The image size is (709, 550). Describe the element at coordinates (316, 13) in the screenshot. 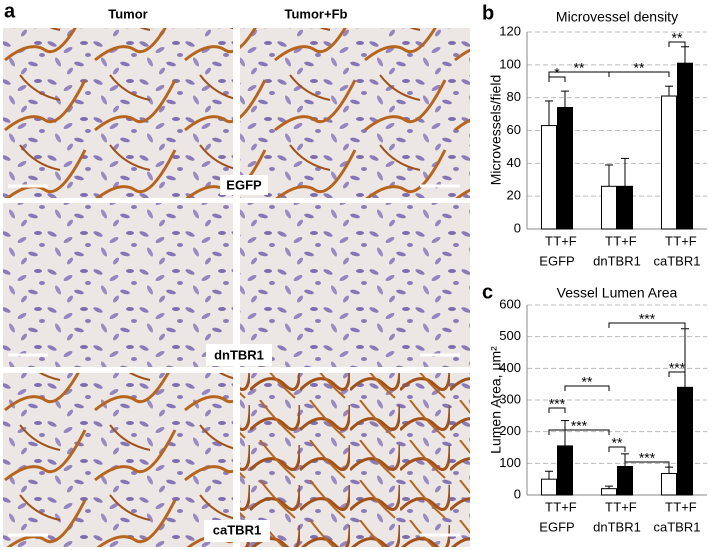

I see `column-header: Tumor+Fb` at that location.